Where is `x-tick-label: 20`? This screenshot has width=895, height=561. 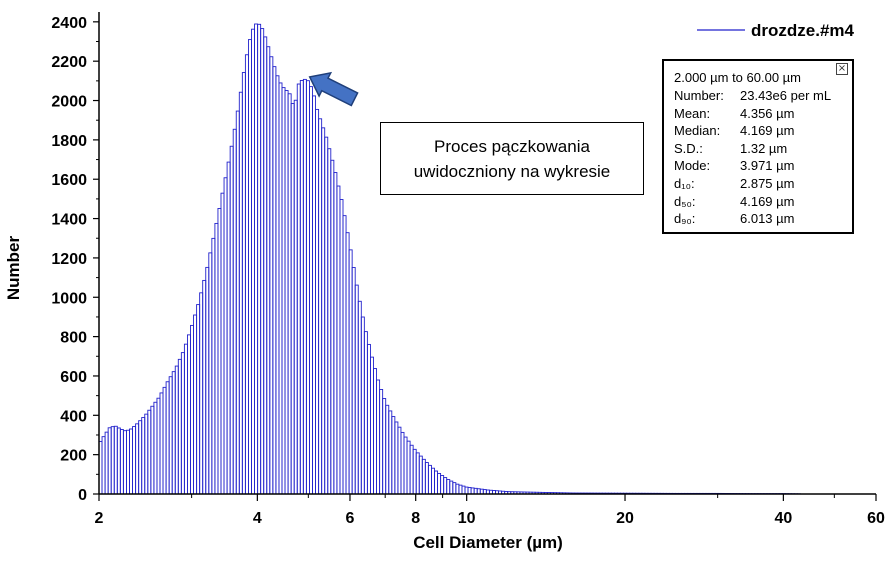
x-tick-label: 20 is located at coordinates (625, 518).